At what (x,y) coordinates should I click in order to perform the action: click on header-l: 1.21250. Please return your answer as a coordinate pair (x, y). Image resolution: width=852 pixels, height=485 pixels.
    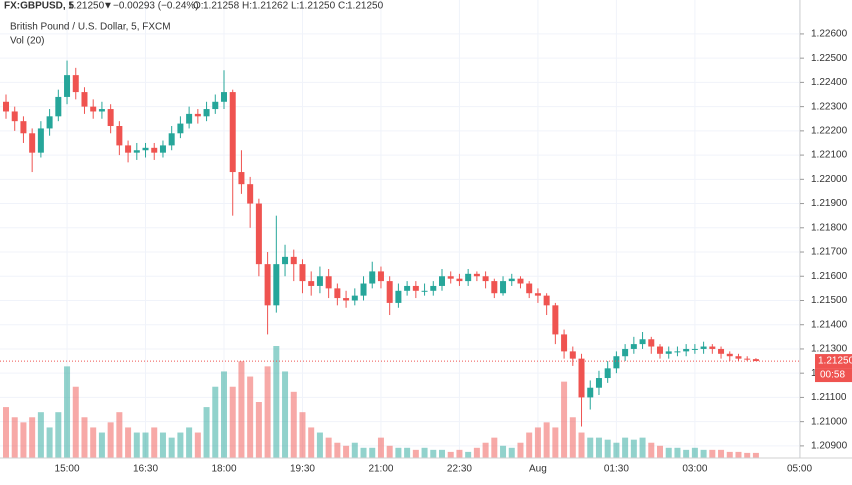
    Looking at the image, I should click on (317, 6).